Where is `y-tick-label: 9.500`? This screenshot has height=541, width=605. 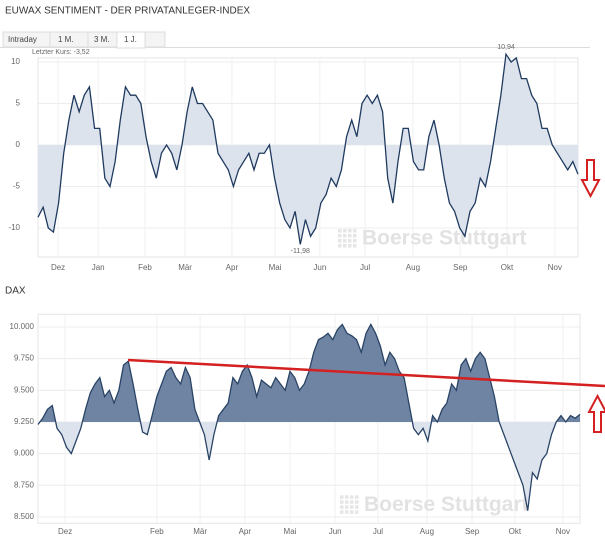 y-tick-label: 9.500 is located at coordinates (24, 389).